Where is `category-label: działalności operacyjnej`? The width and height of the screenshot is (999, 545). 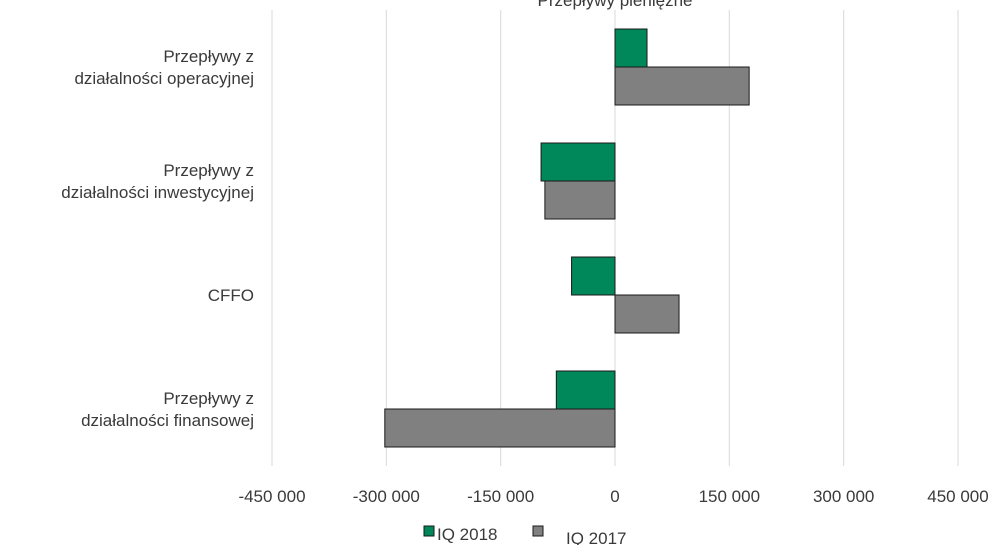 category-label: działalności operacyjnej is located at coordinates (164, 78).